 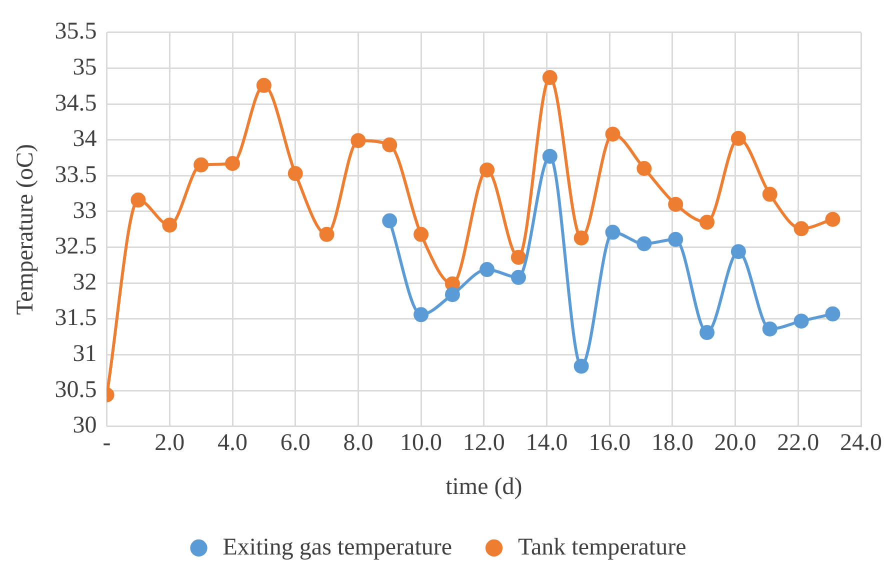 I want to click on x-tick-label: -, so click(x=106, y=443).